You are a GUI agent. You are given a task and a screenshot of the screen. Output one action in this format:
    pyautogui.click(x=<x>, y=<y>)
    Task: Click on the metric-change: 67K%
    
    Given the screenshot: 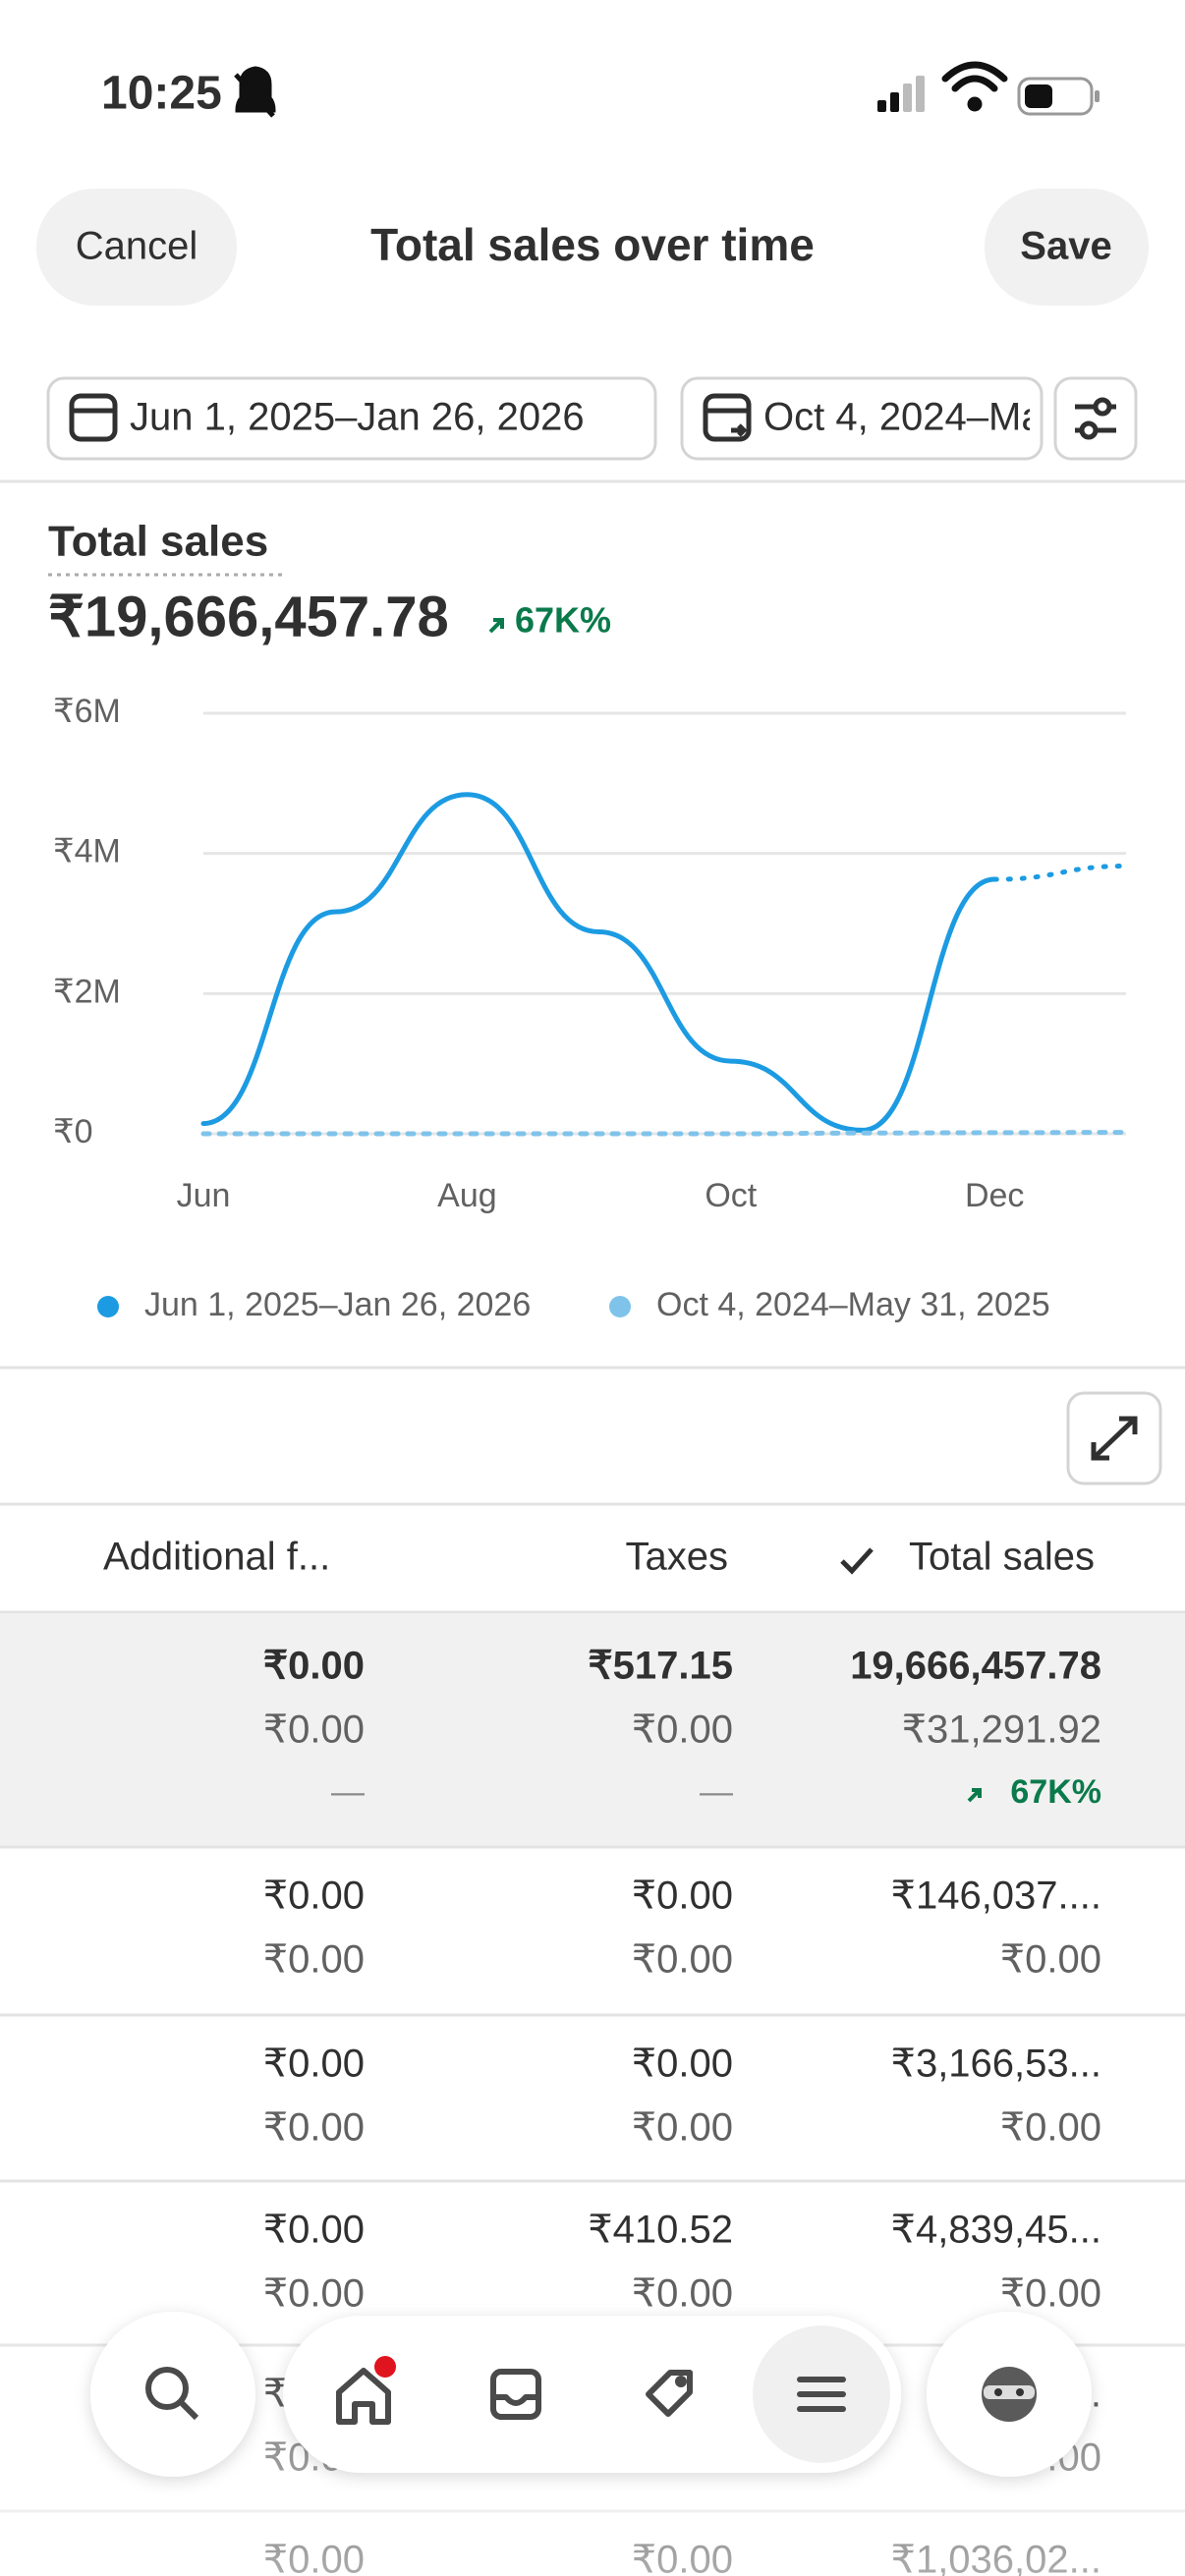 What is the action you would take?
    pyautogui.click(x=563, y=620)
    